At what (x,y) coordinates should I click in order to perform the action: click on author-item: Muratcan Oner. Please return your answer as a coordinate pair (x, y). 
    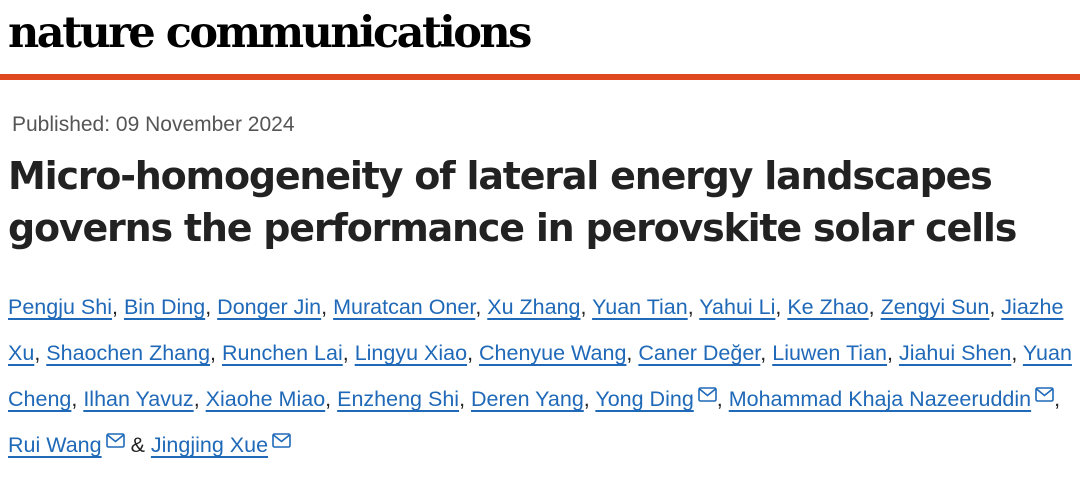
    Looking at the image, I should click on (404, 307).